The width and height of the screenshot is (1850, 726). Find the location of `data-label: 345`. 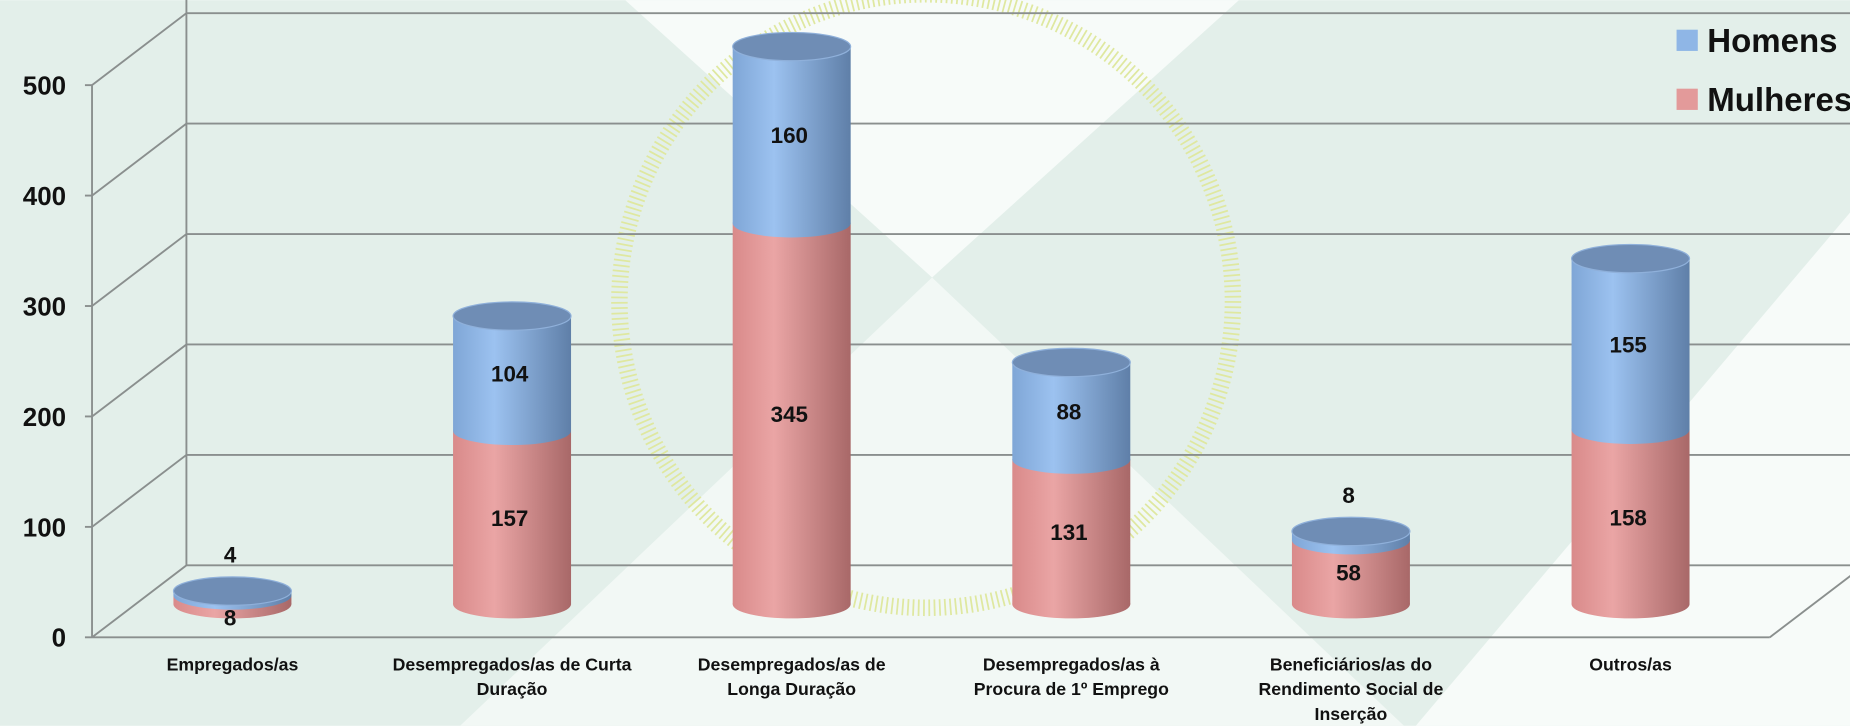

data-label: 345 is located at coordinates (789, 414).